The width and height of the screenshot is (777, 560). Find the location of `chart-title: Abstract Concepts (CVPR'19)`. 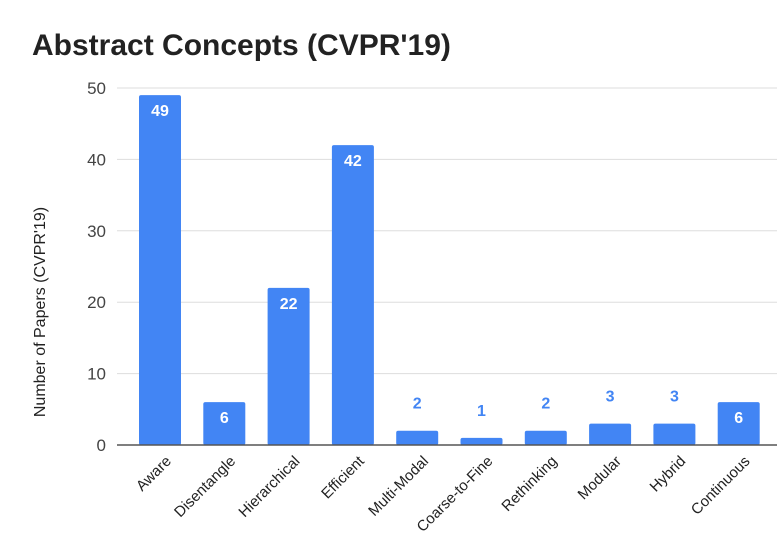

chart-title: Abstract Concepts (CVPR'19) is located at coordinates (241, 45).